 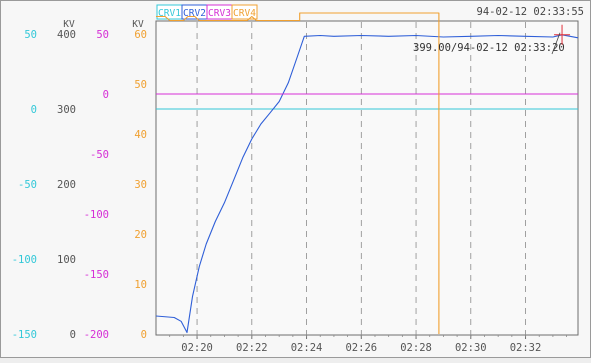 What do you see at coordinates (140, 35) in the screenshot?
I see `y-tick-label-crv4: 60` at bounding box center [140, 35].